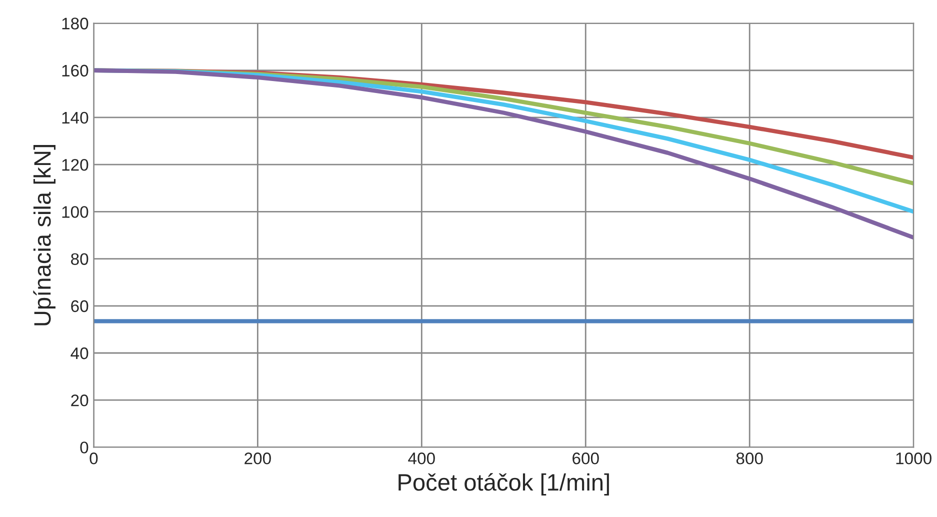  What do you see at coordinates (79, 259) in the screenshot?
I see `y-tick-label: 80` at bounding box center [79, 259].